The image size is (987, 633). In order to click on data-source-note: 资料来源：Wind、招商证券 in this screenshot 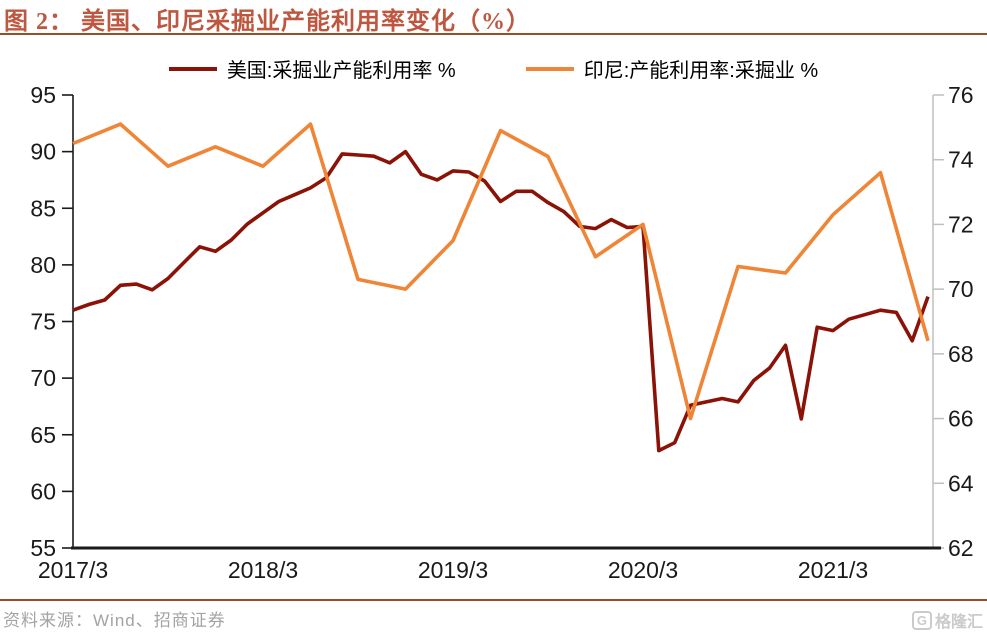, I will do `click(114, 620)`.